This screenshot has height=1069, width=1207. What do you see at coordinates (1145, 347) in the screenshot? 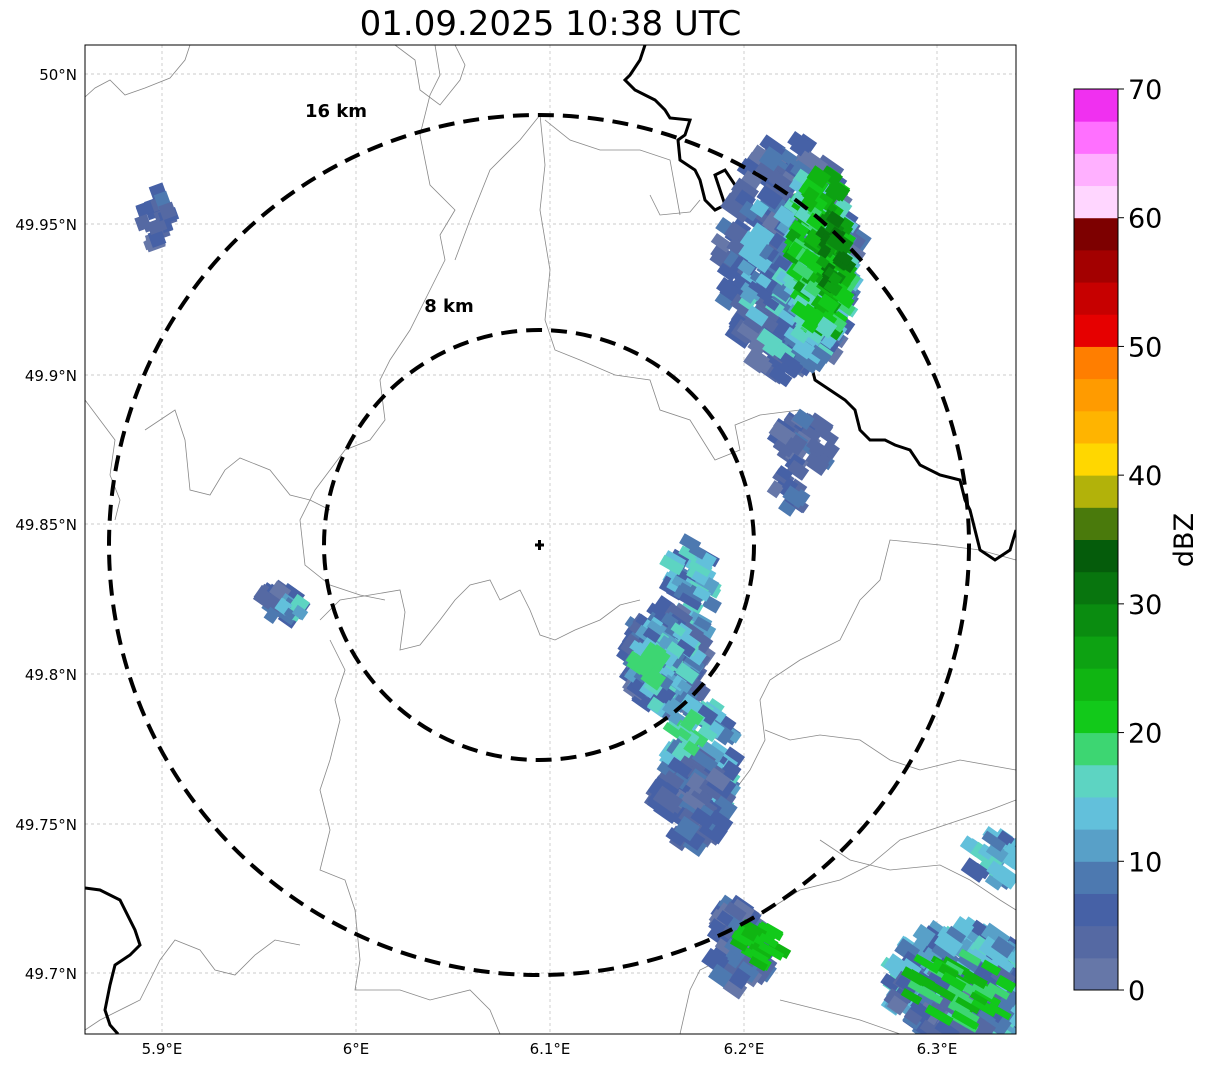
I see `colorbar-tick-label: 50` at bounding box center [1145, 347].